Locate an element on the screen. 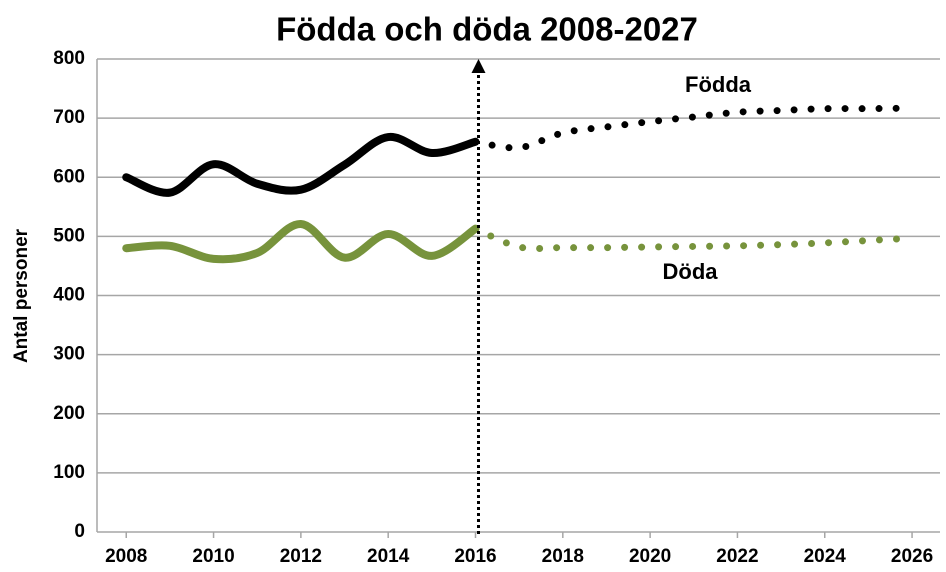 Image resolution: width=946 pixels, height=572 pixels. series-label: Döda is located at coordinates (691, 271).